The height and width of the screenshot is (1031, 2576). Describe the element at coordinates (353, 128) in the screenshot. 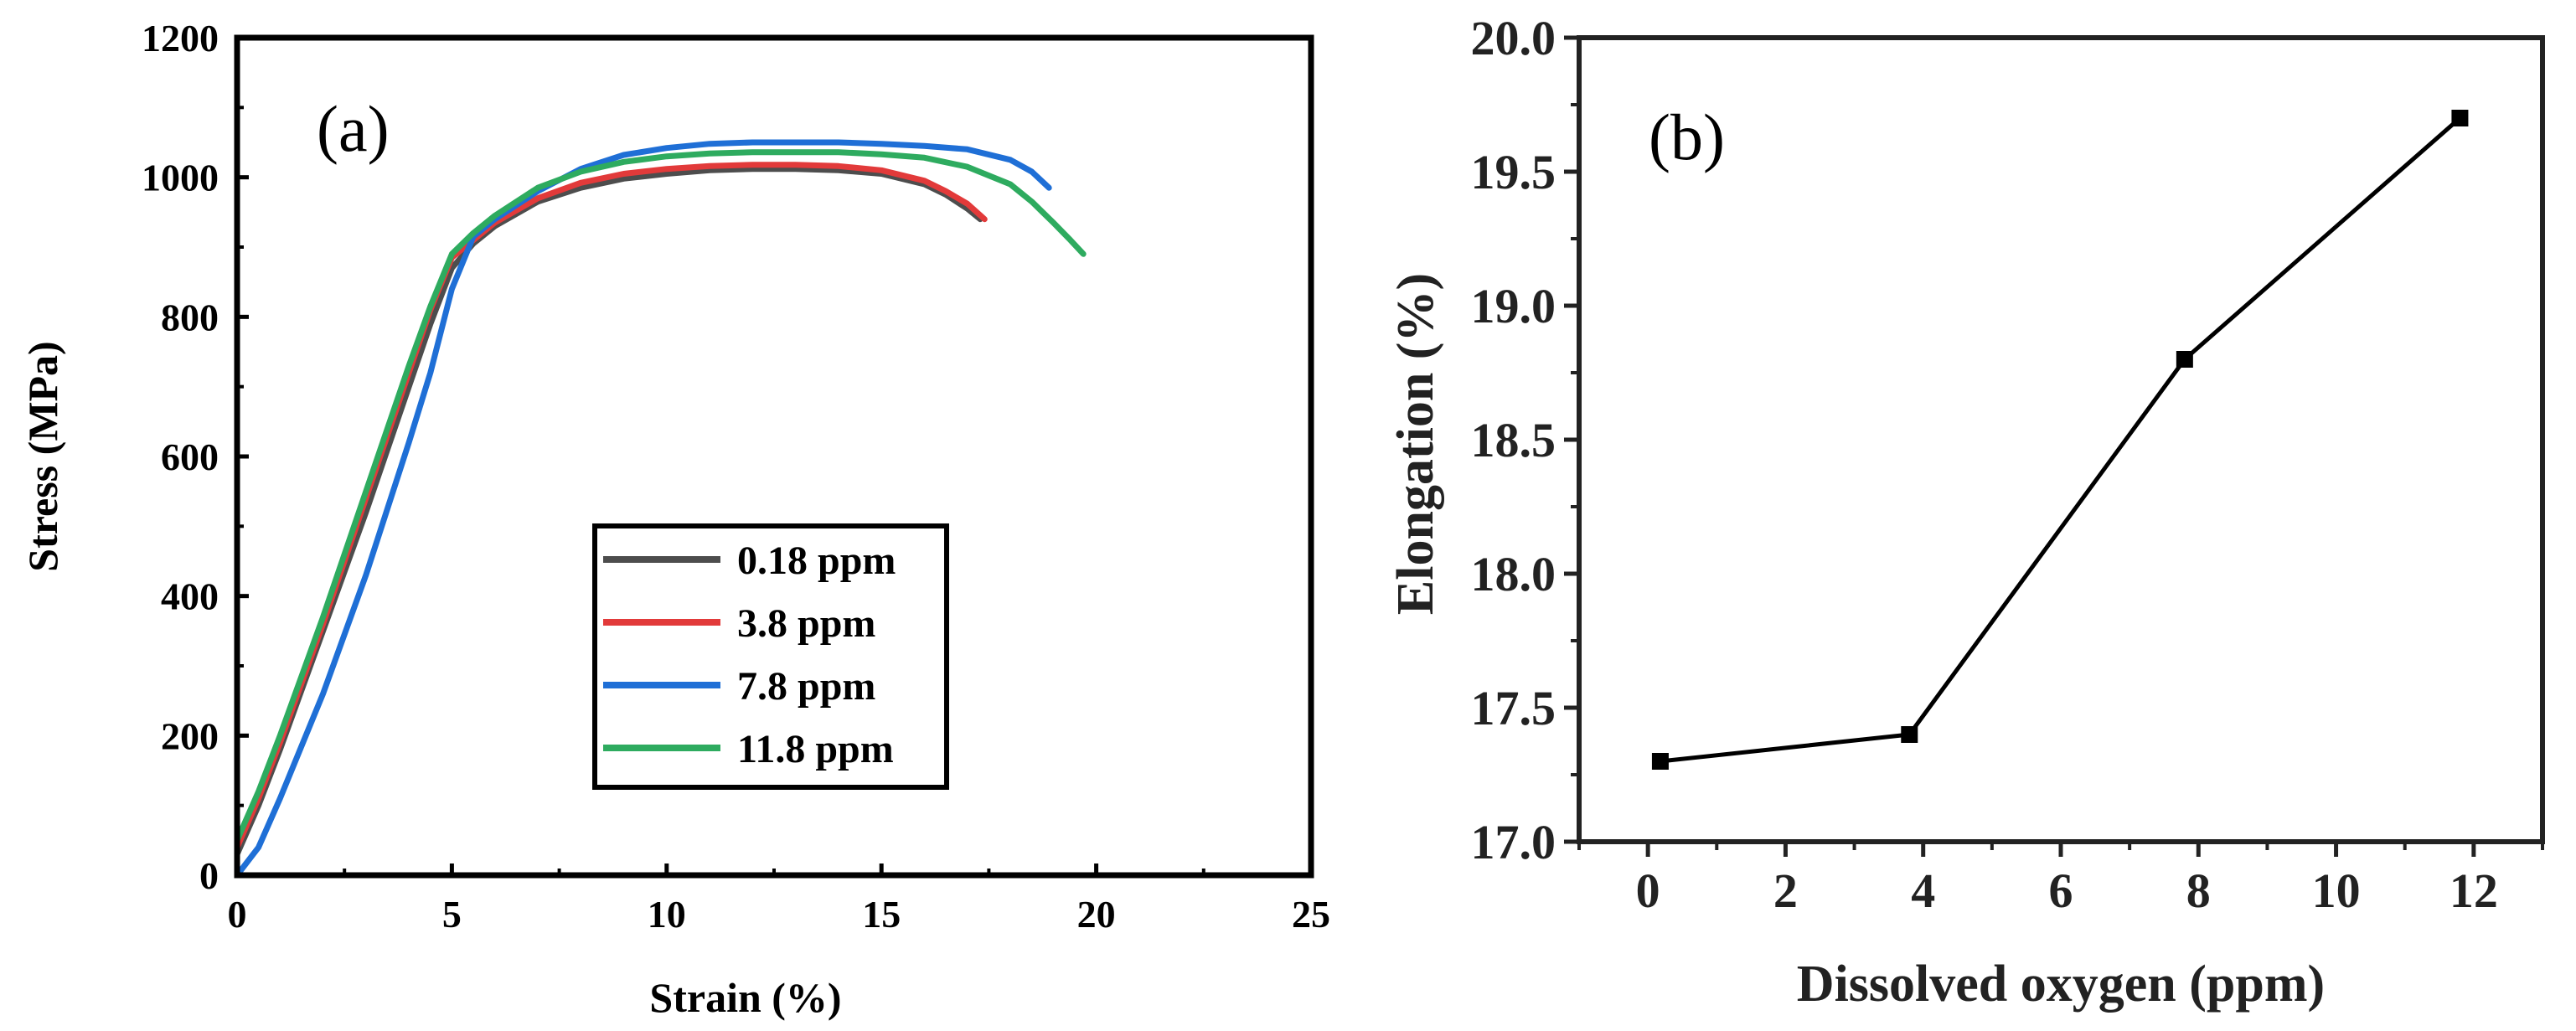

I see `panel-label-a: (a)` at that location.